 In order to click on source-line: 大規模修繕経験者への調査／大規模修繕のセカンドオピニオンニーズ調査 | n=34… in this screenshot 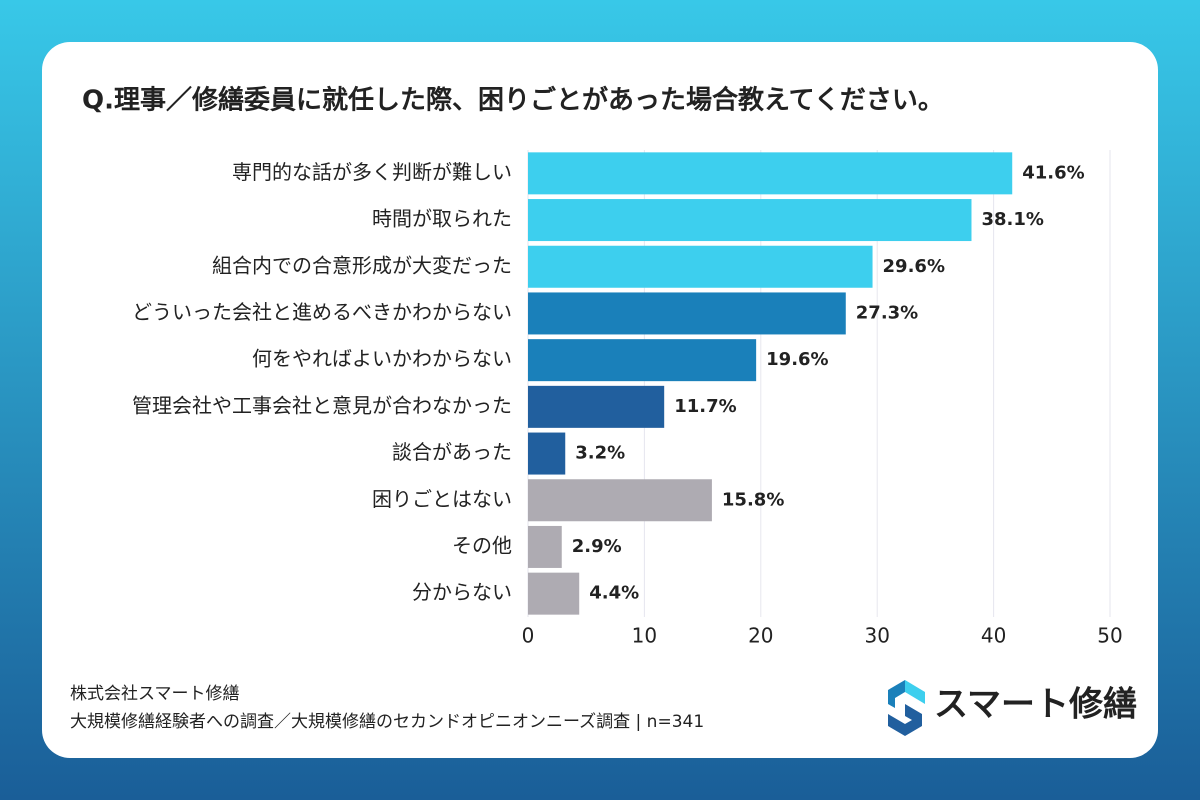, I will do `click(387, 722)`.